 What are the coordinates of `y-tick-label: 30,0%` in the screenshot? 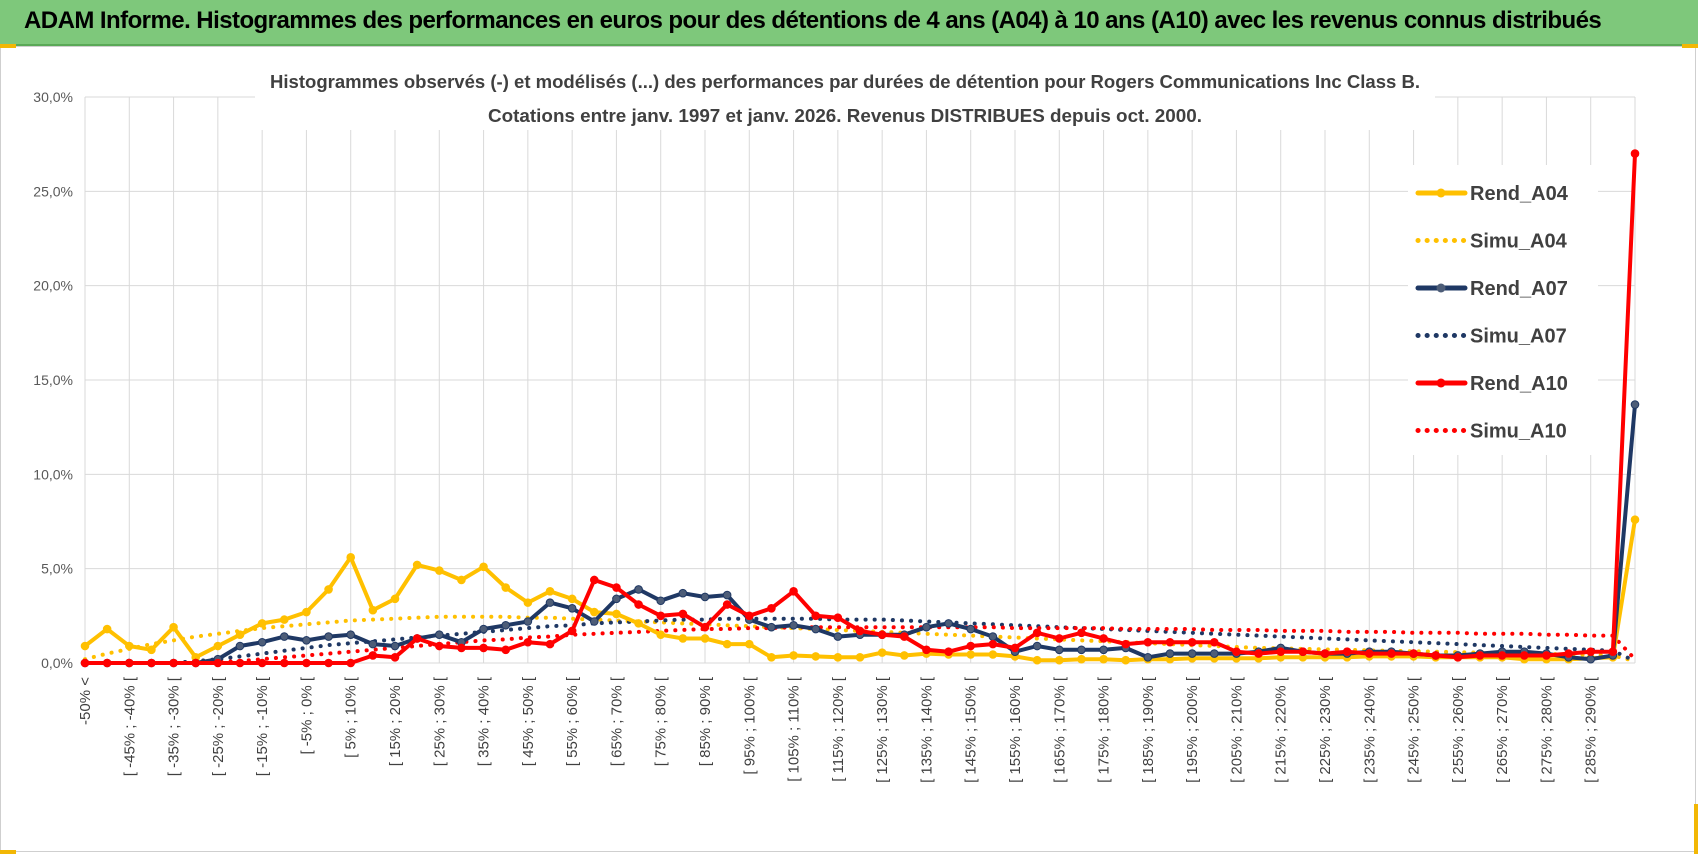 It's located at (53, 97).